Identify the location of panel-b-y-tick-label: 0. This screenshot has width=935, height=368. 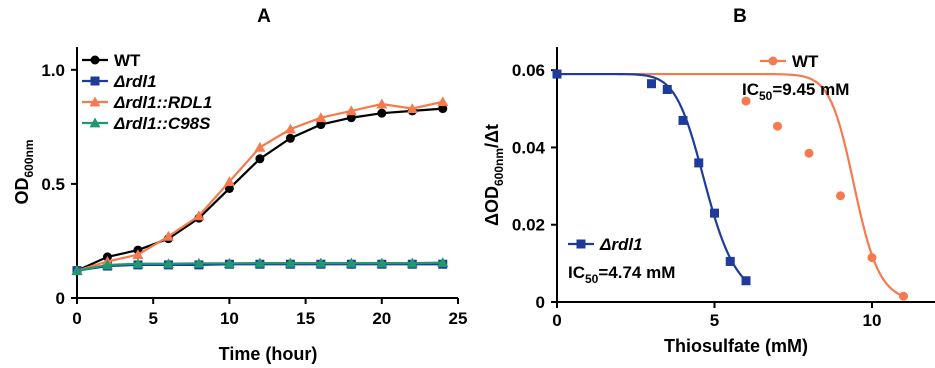
(540, 302).